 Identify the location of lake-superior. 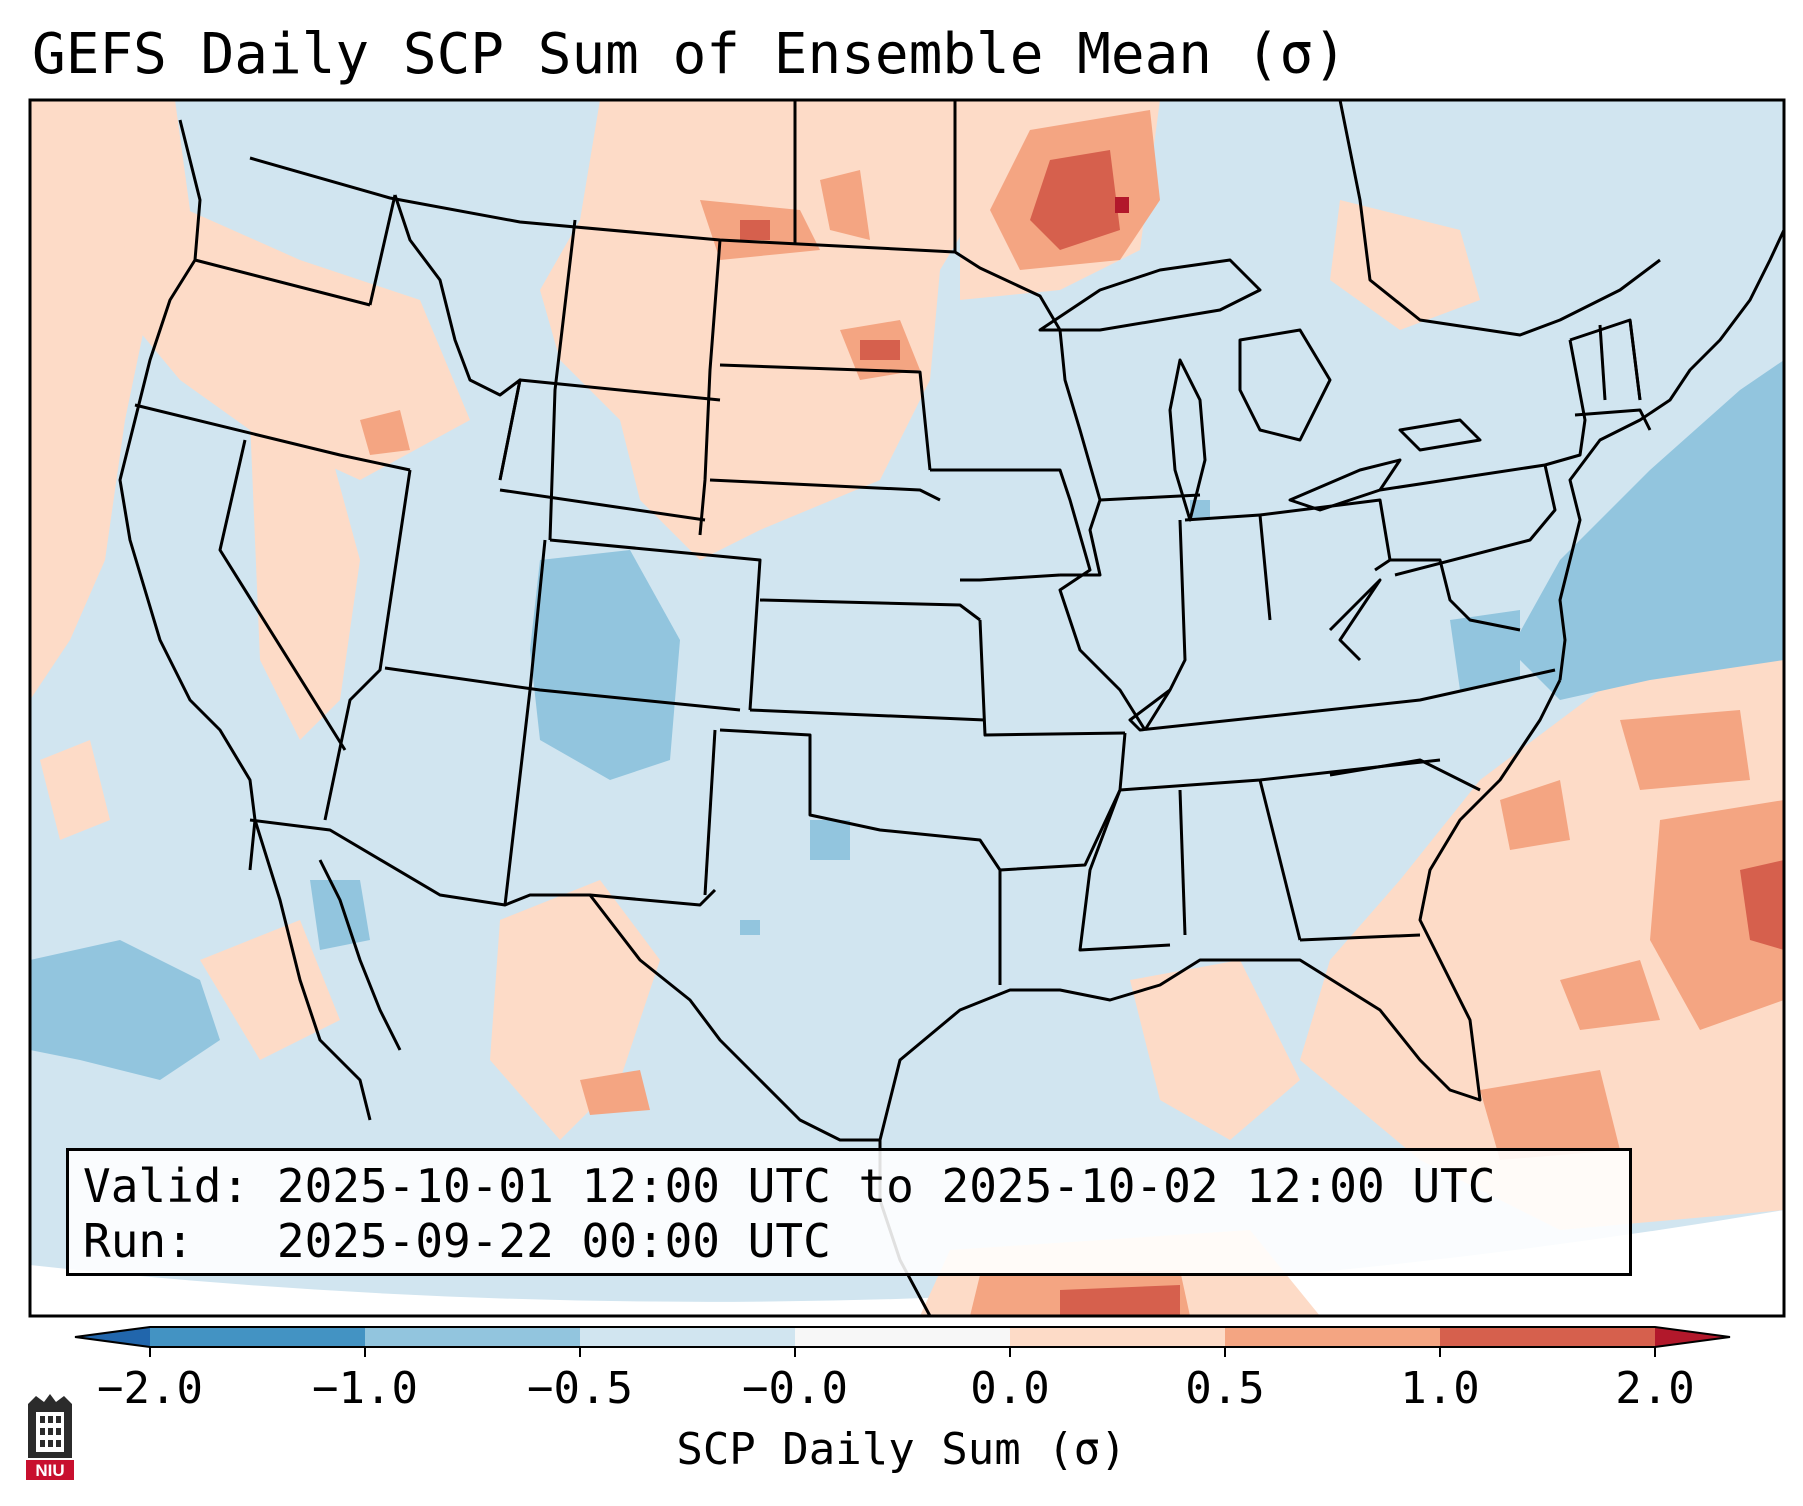
(1150, 295).